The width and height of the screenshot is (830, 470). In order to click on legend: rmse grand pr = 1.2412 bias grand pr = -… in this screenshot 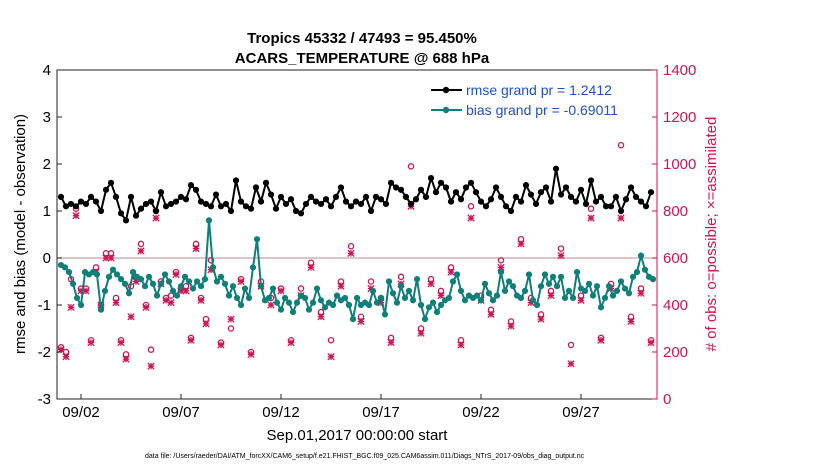, I will do `click(538, 99)`.